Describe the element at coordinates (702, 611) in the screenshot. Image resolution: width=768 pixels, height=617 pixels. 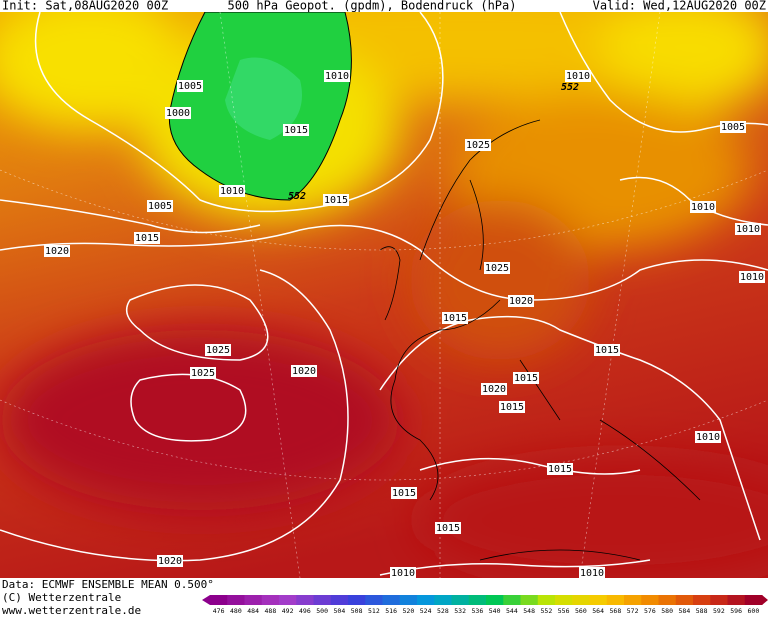
I see `colorbar-label: 588` at that location.